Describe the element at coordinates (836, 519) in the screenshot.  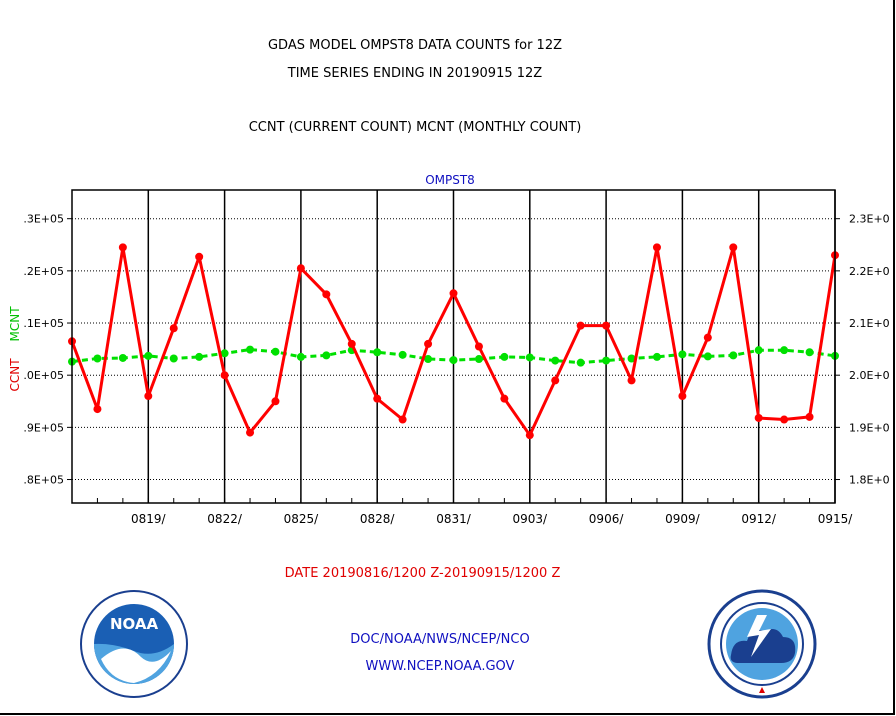
I see `x-tick-label: 0915/` at that location.